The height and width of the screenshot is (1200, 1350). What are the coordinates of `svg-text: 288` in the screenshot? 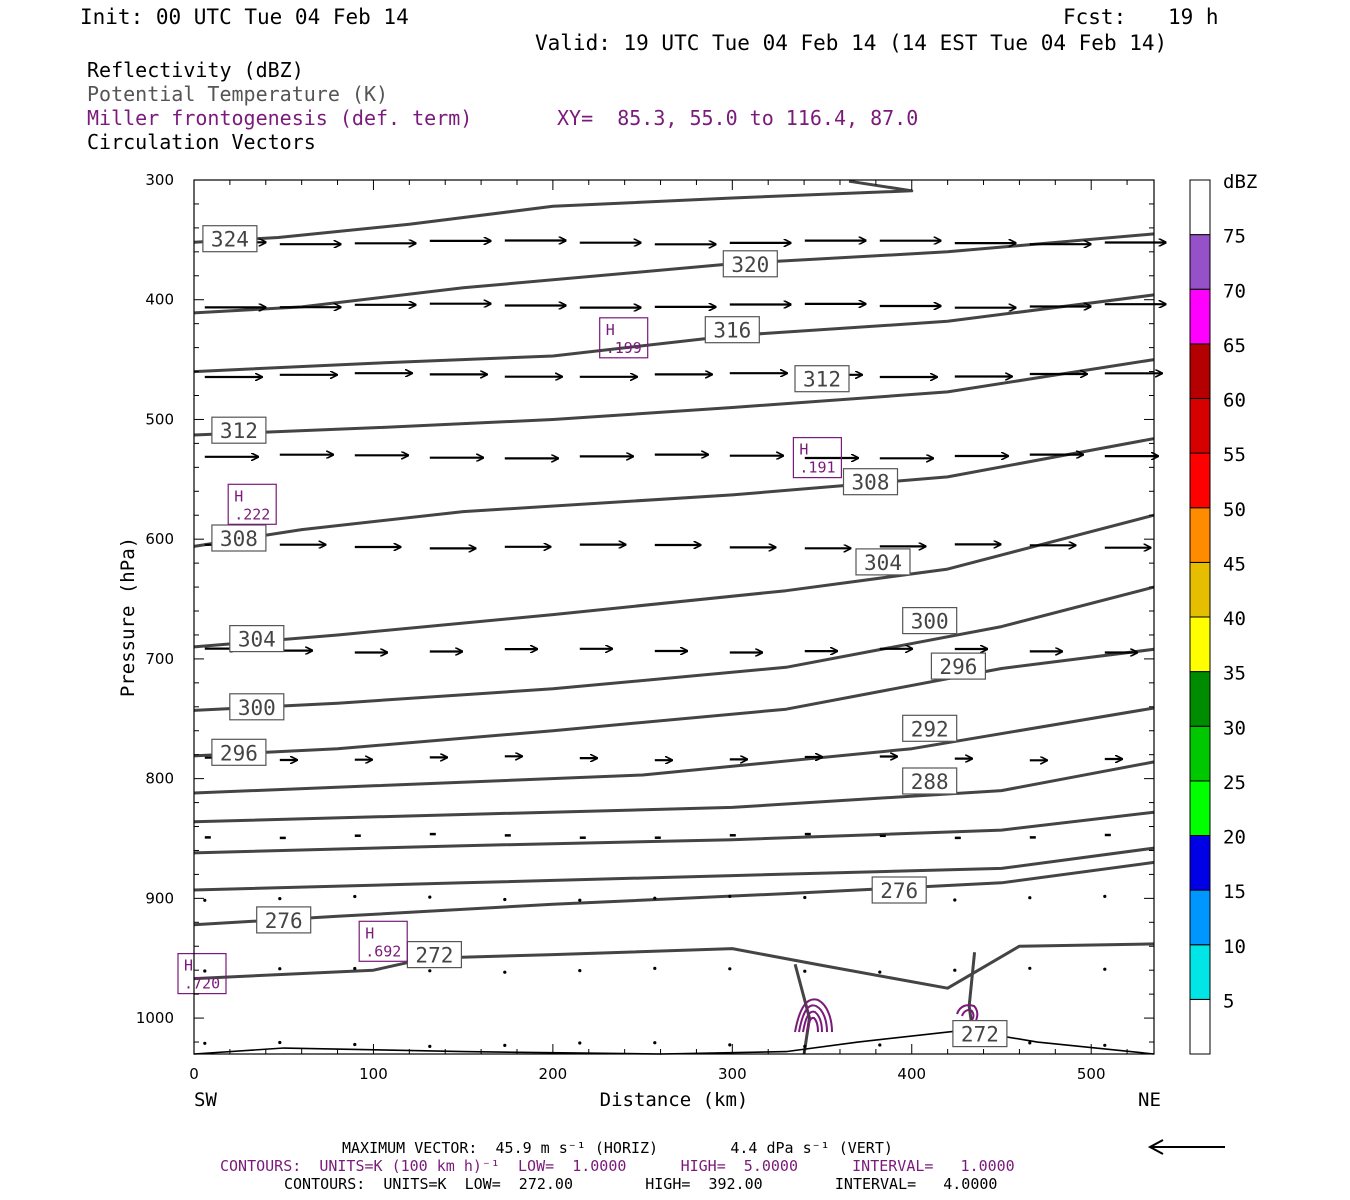 It's located at (930, 782).